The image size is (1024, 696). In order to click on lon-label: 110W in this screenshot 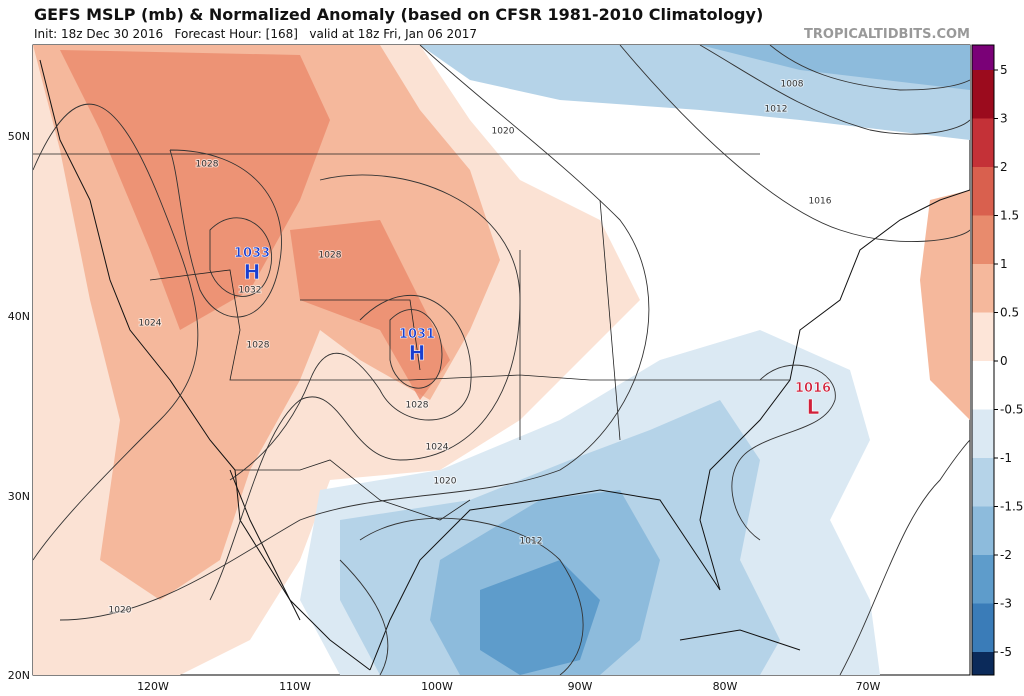, I will do `click(295, 686)`.